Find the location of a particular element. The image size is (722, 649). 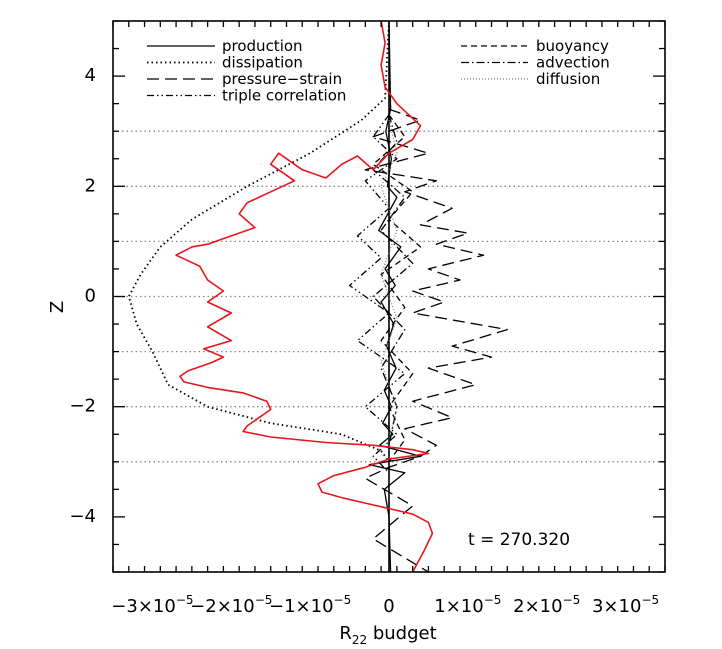

x-tick-label: 3×10⁻⁵ is located at coordinates (625, 605).